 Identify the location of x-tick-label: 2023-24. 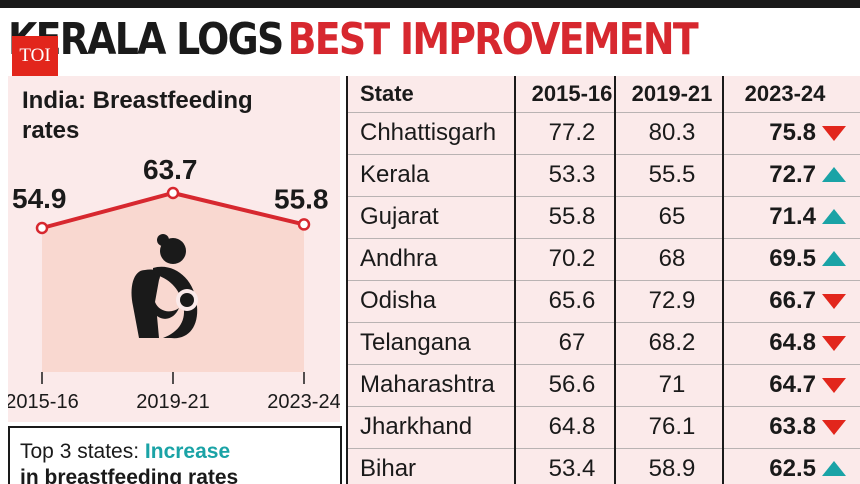
(303, 402).